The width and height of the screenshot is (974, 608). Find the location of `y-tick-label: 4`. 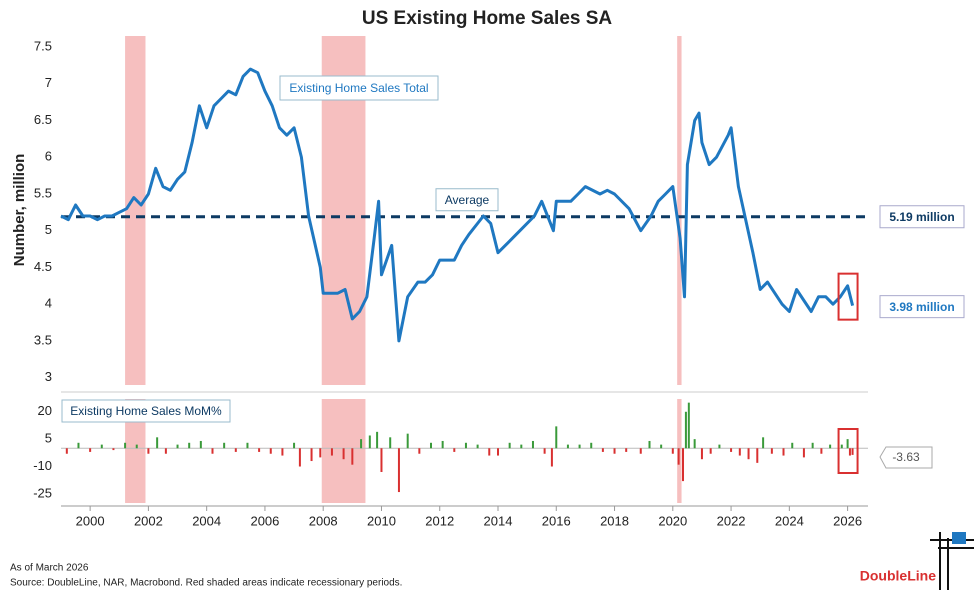

y-tick-label: 4 is located at coordinates (48, 303).